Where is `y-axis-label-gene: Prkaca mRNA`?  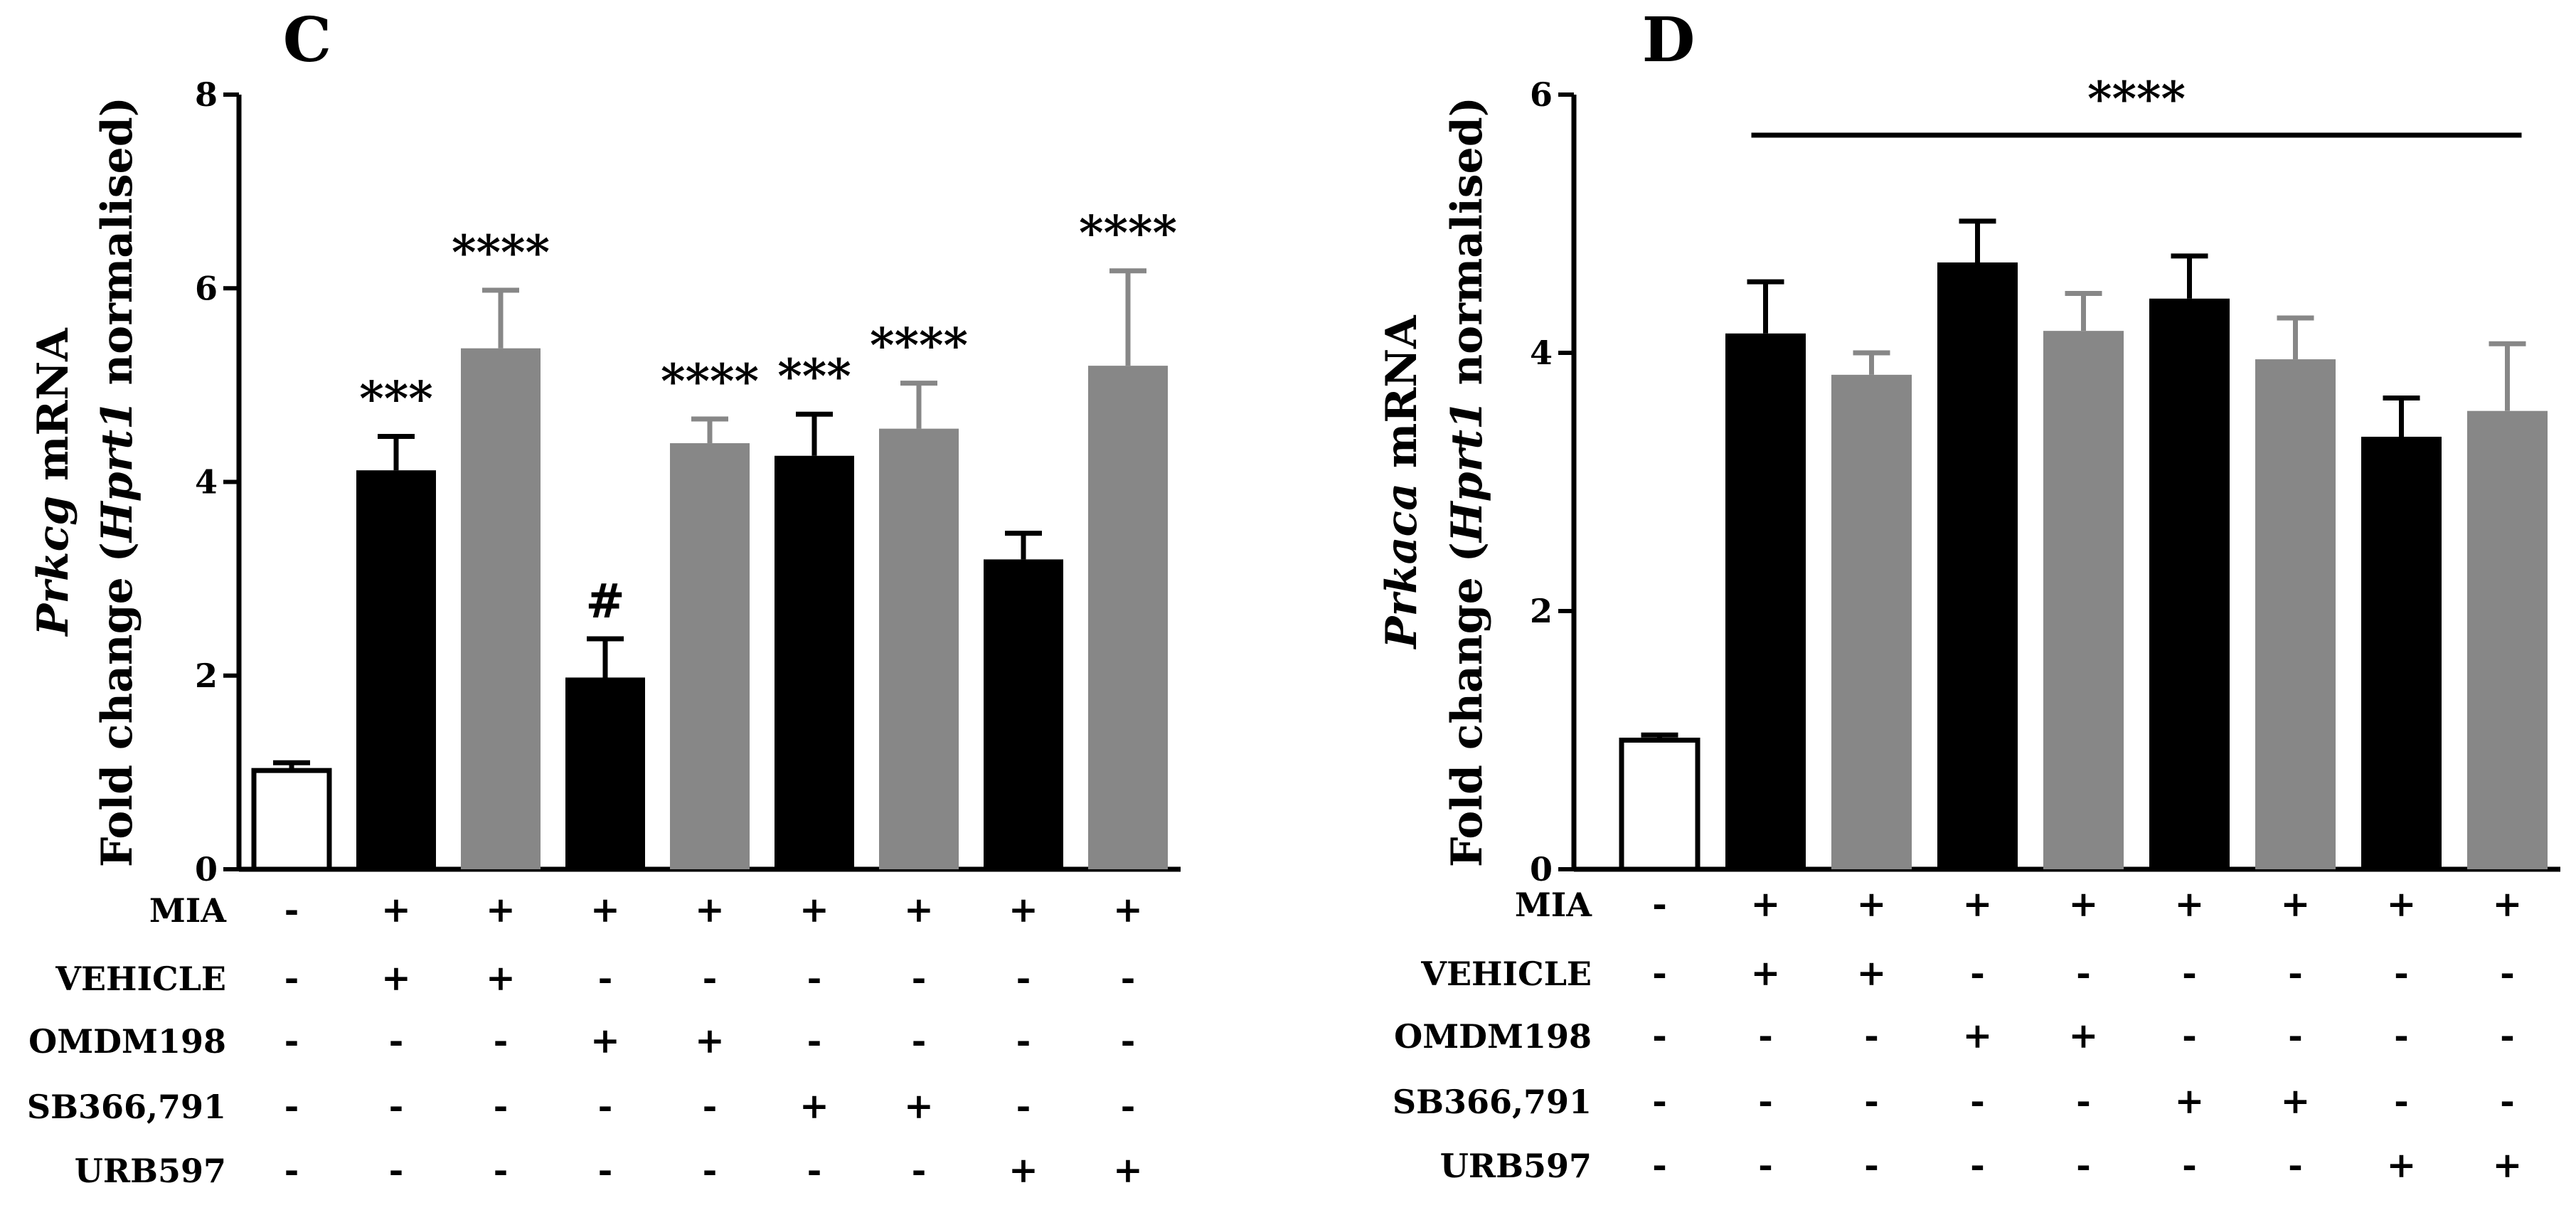
y-axis-label-gene: Prkaca mRNA is located at coordinates (1402, 482).